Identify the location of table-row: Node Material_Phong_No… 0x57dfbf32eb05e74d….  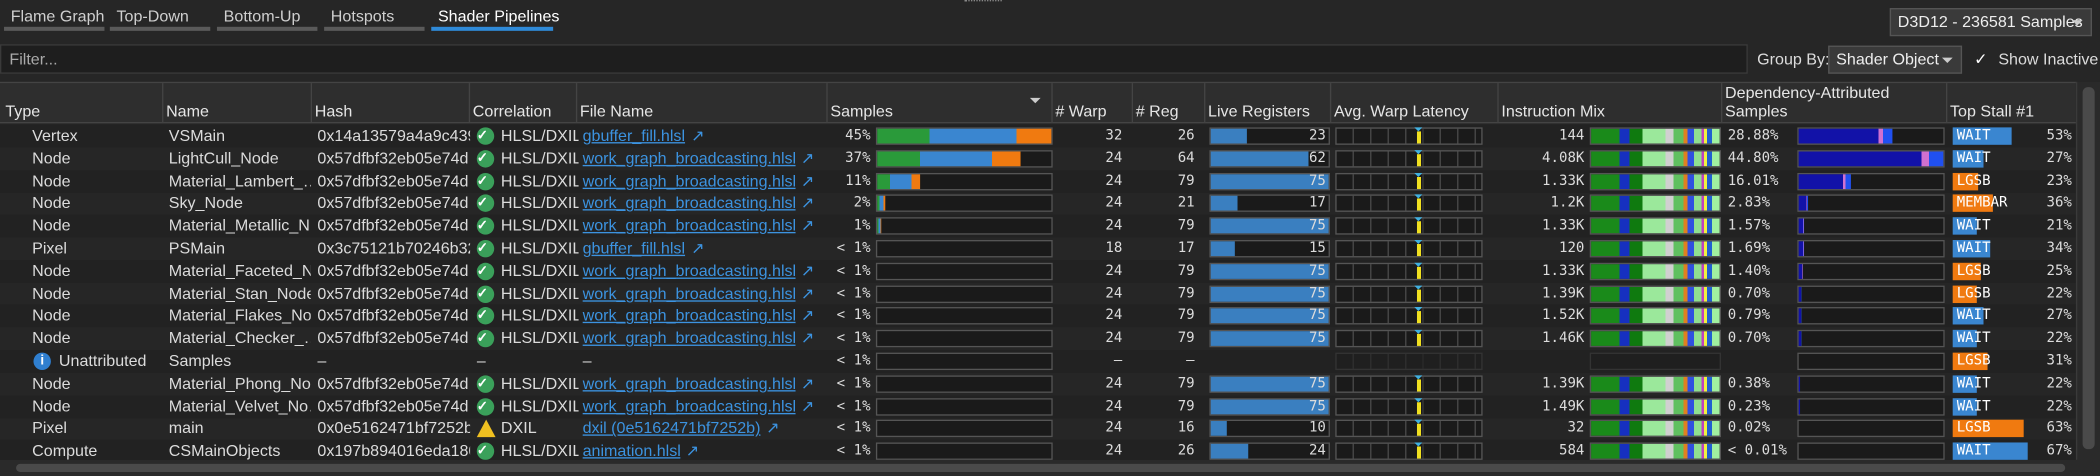
(1038, 383).